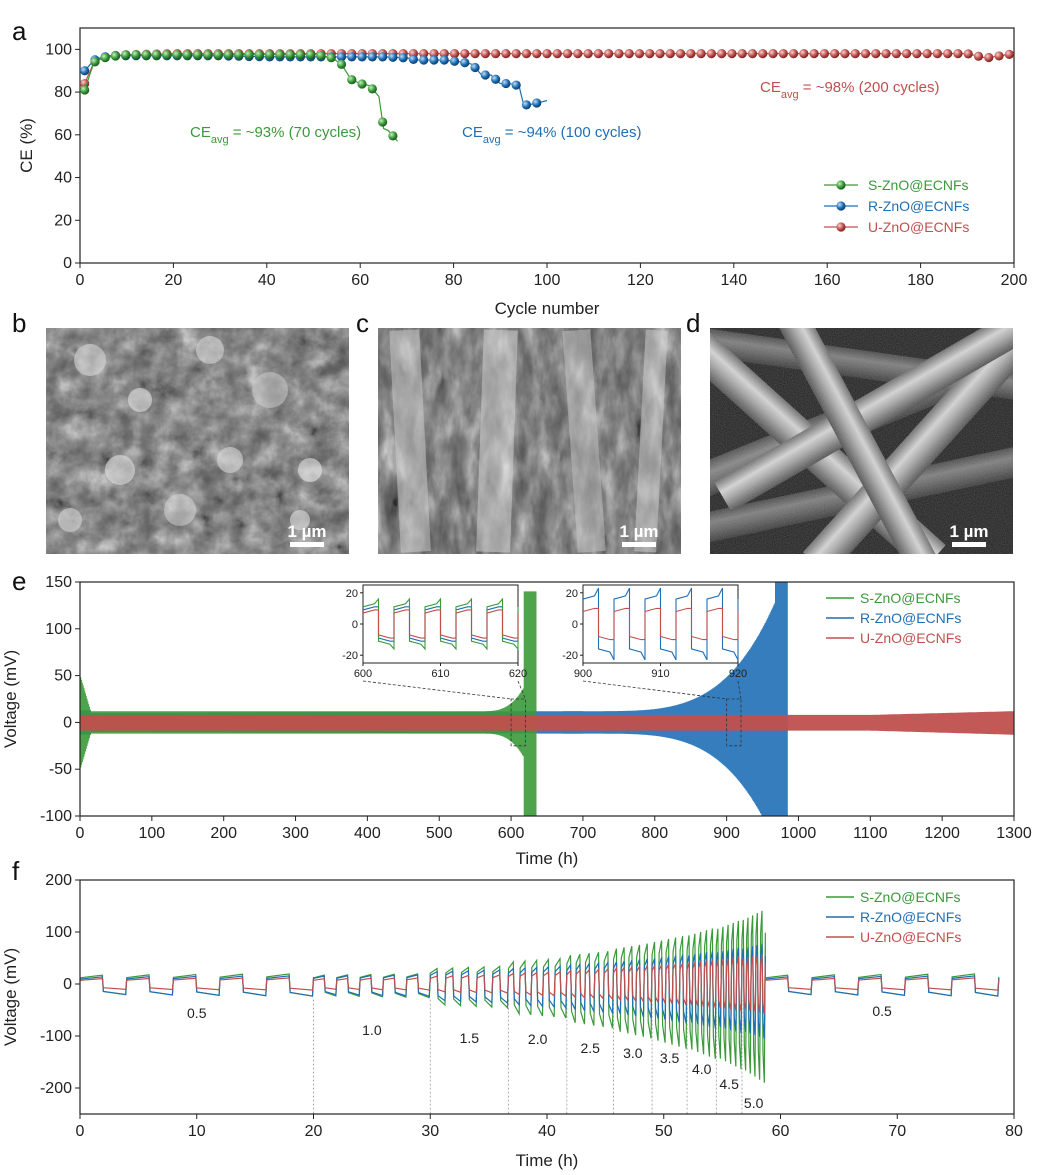 The height and width of the screenshot is (1175, 1040). Describe the element at coordinates (734, 722) in the screenshot. I see `zoom-region` at that location.